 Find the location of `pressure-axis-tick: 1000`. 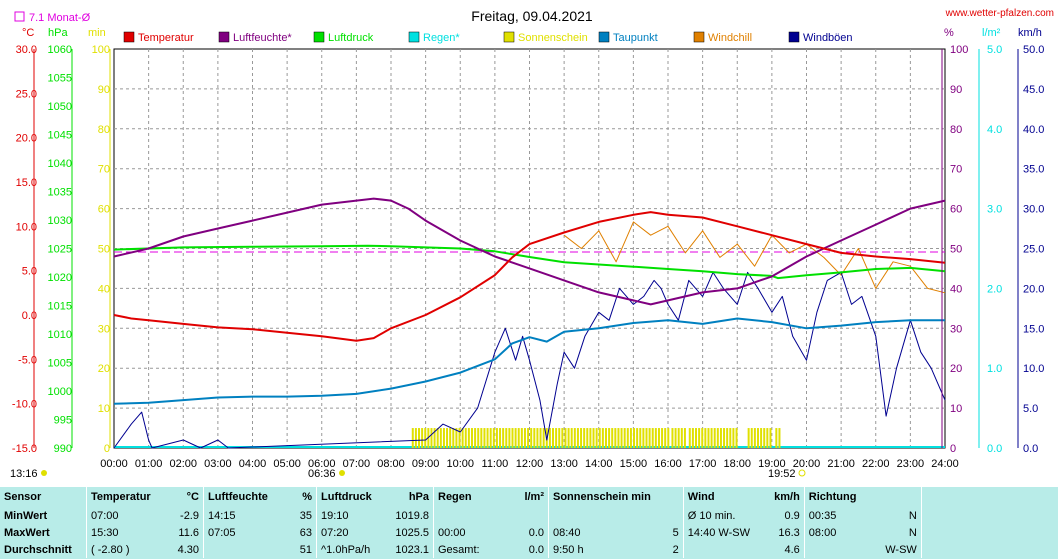

pressure-axis-tick: 1000 is located at coordinates (60, 392).